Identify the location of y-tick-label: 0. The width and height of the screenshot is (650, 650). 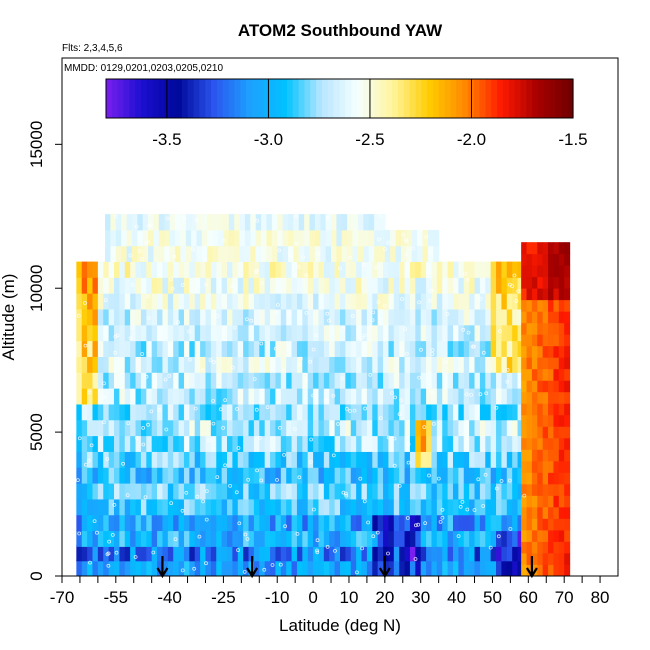
(36, 575).